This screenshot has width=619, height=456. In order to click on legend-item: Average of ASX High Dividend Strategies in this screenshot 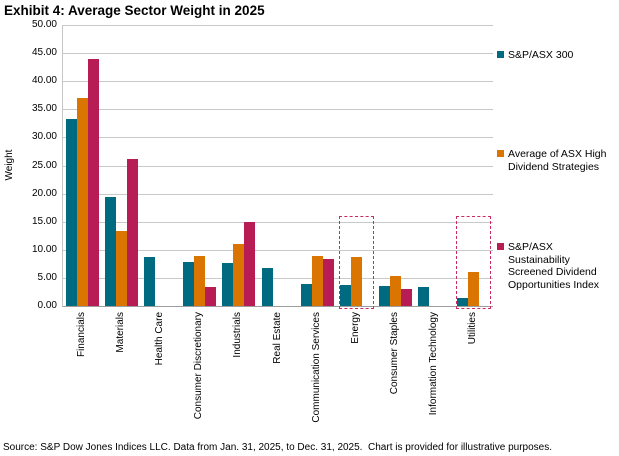, I will do `click(556, 160)`.